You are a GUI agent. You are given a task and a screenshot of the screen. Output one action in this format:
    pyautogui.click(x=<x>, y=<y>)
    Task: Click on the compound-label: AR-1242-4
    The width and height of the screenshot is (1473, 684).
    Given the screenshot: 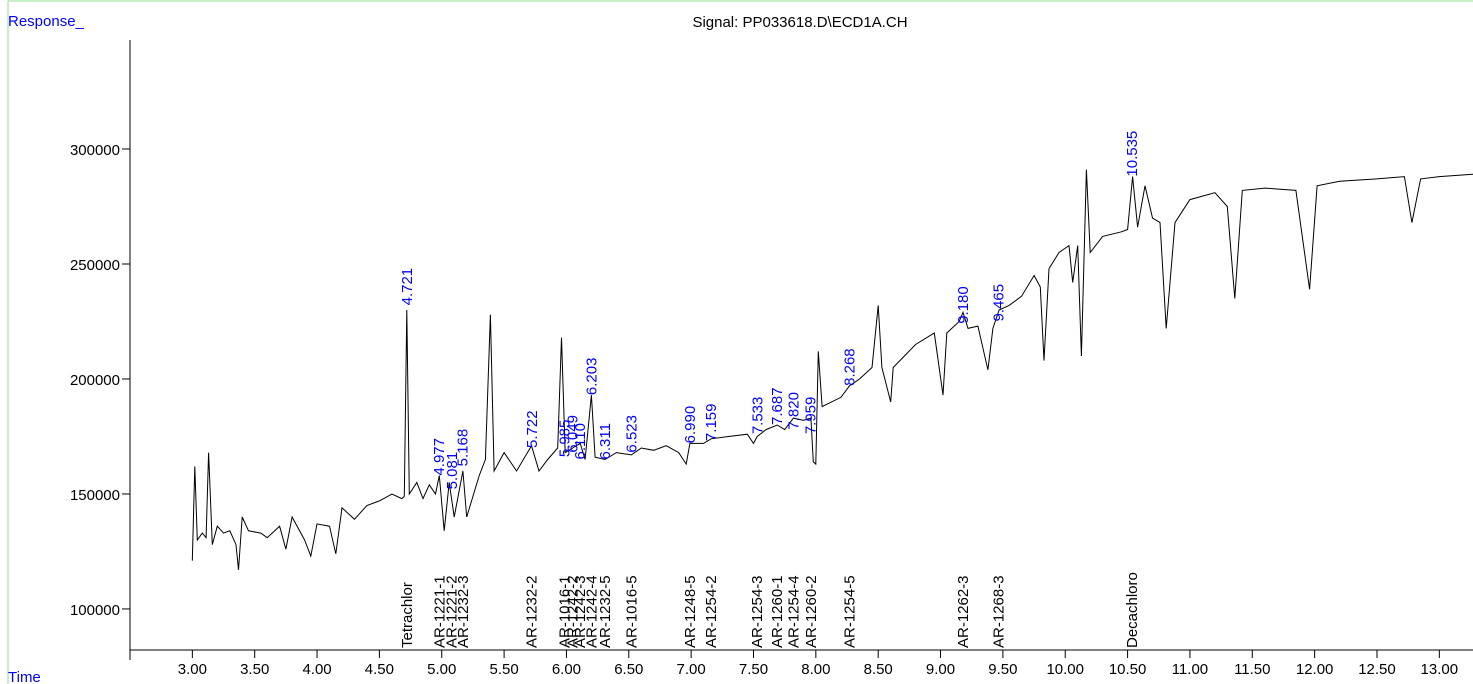 What is the action you would take?
    pyautogui.click(x=591, y=611)
    